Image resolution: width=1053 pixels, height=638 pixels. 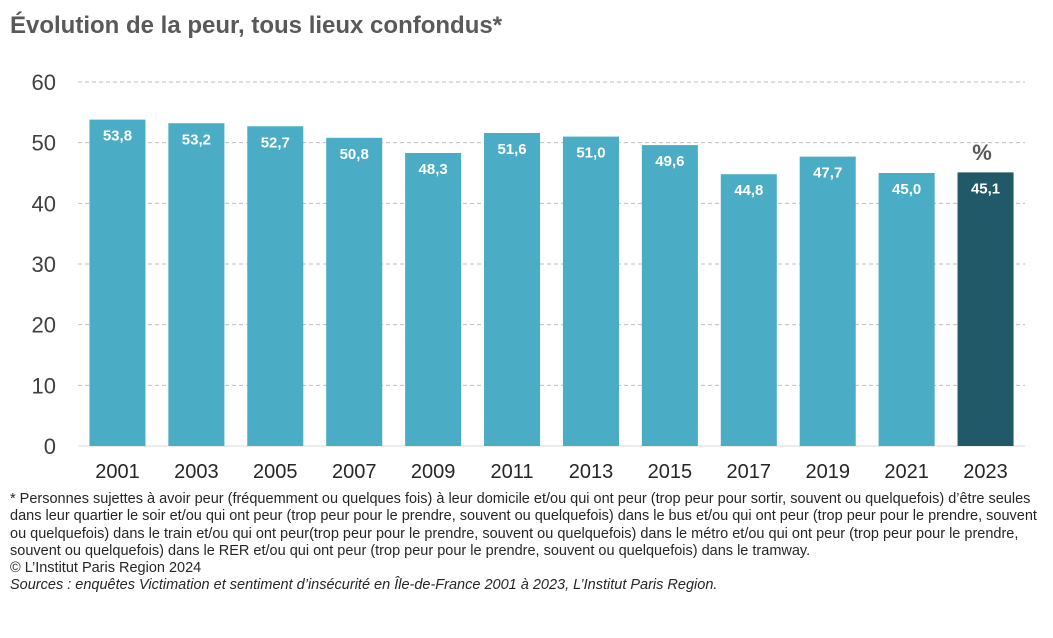 What do you see at coordinates (590, 153) in the screenshot?
I see `value-label-2013: 51,0` at bounding box center [590, 153].